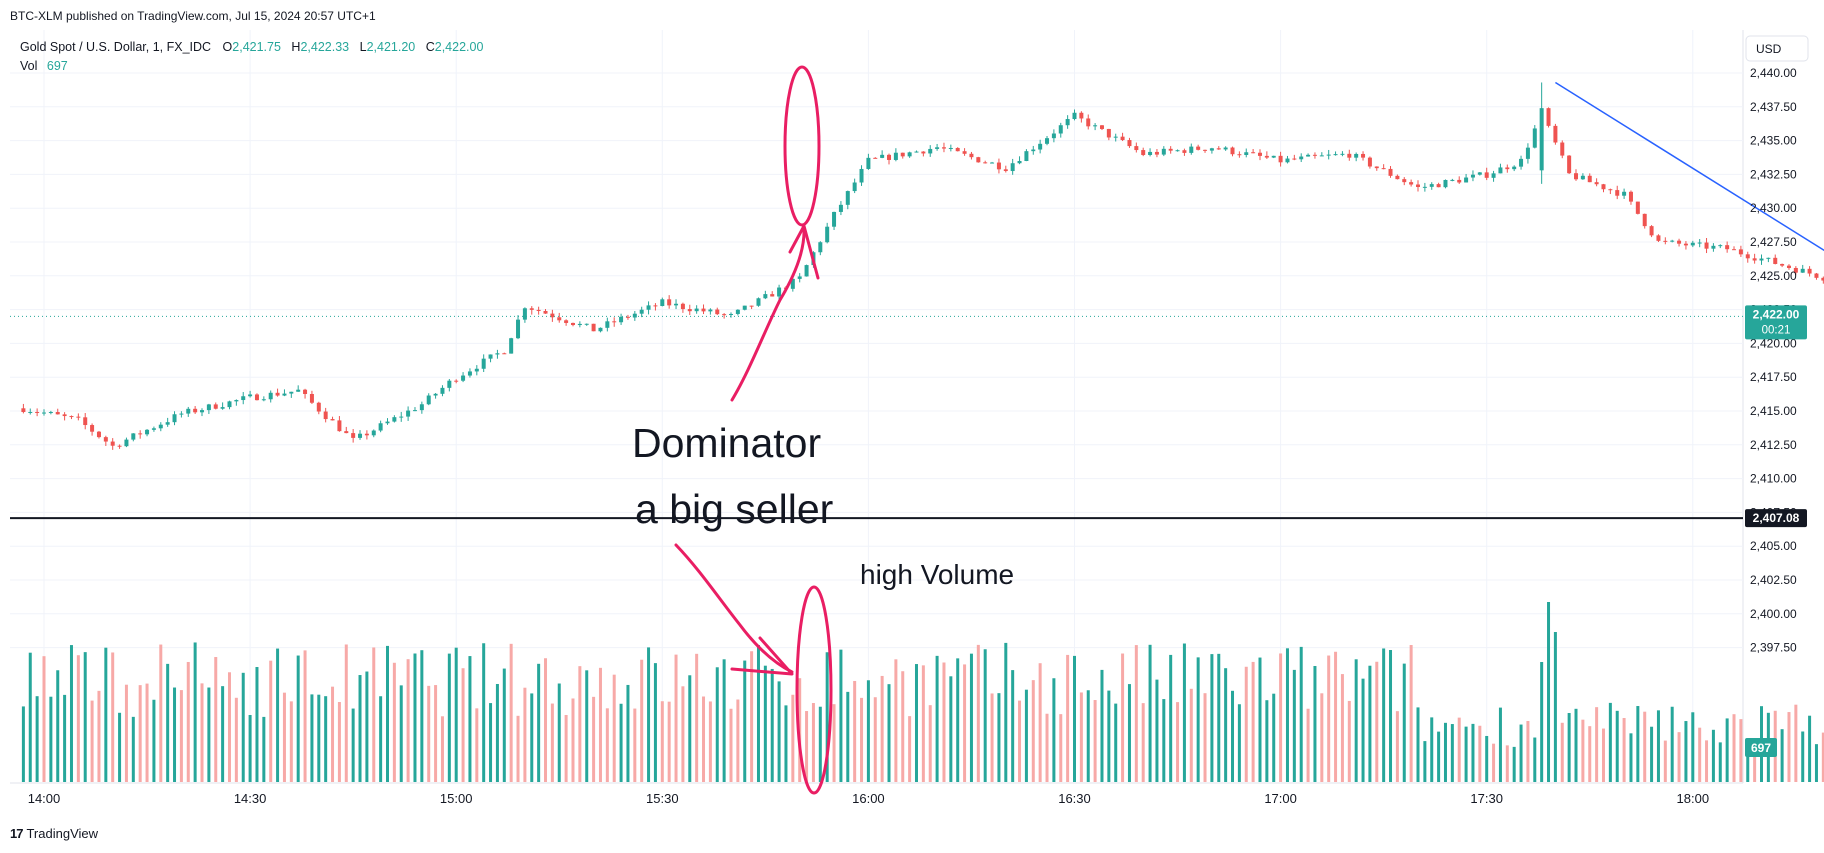 This screenshot has height=853, width=1824. What do you see at coordinates (44, 798) in the screenshot?
I see `time-tick-label: 14:00` at bounding box center [44, 798].